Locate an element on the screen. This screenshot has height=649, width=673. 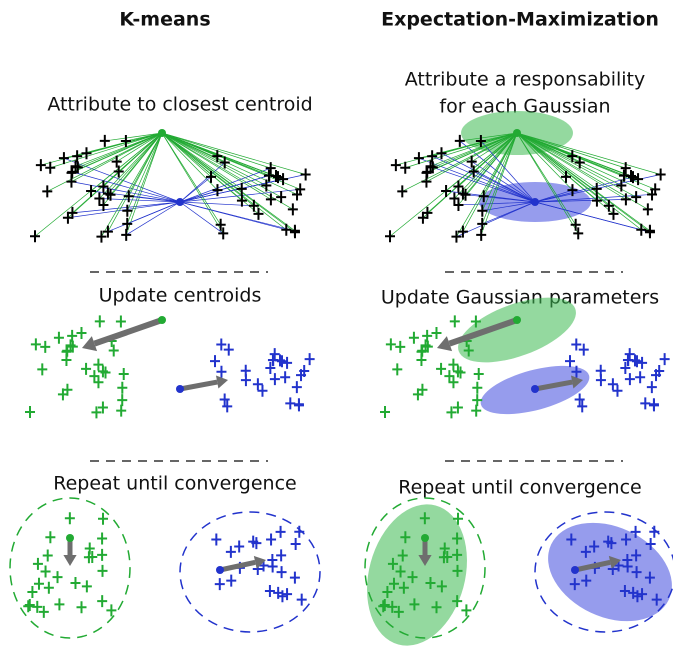
step-label: Update centroids is located at coordinates (180, 296).